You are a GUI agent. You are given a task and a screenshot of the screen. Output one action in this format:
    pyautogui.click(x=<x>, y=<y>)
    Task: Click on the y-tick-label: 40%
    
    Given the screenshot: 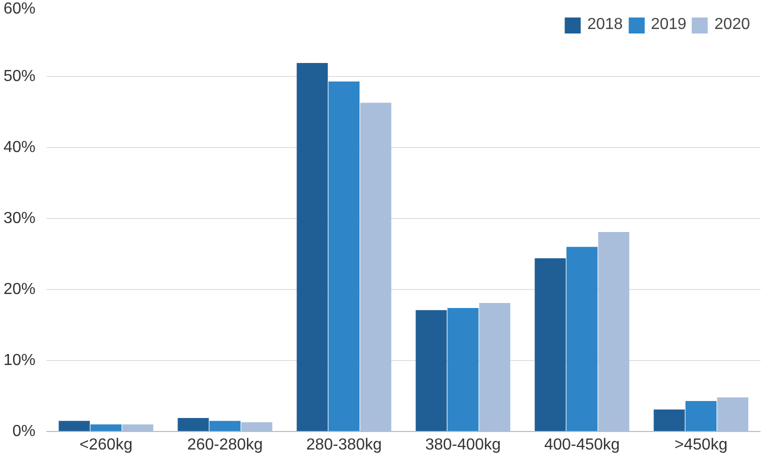 What is the action you would take?
    pyautogui.click(x=19, y=147)
    